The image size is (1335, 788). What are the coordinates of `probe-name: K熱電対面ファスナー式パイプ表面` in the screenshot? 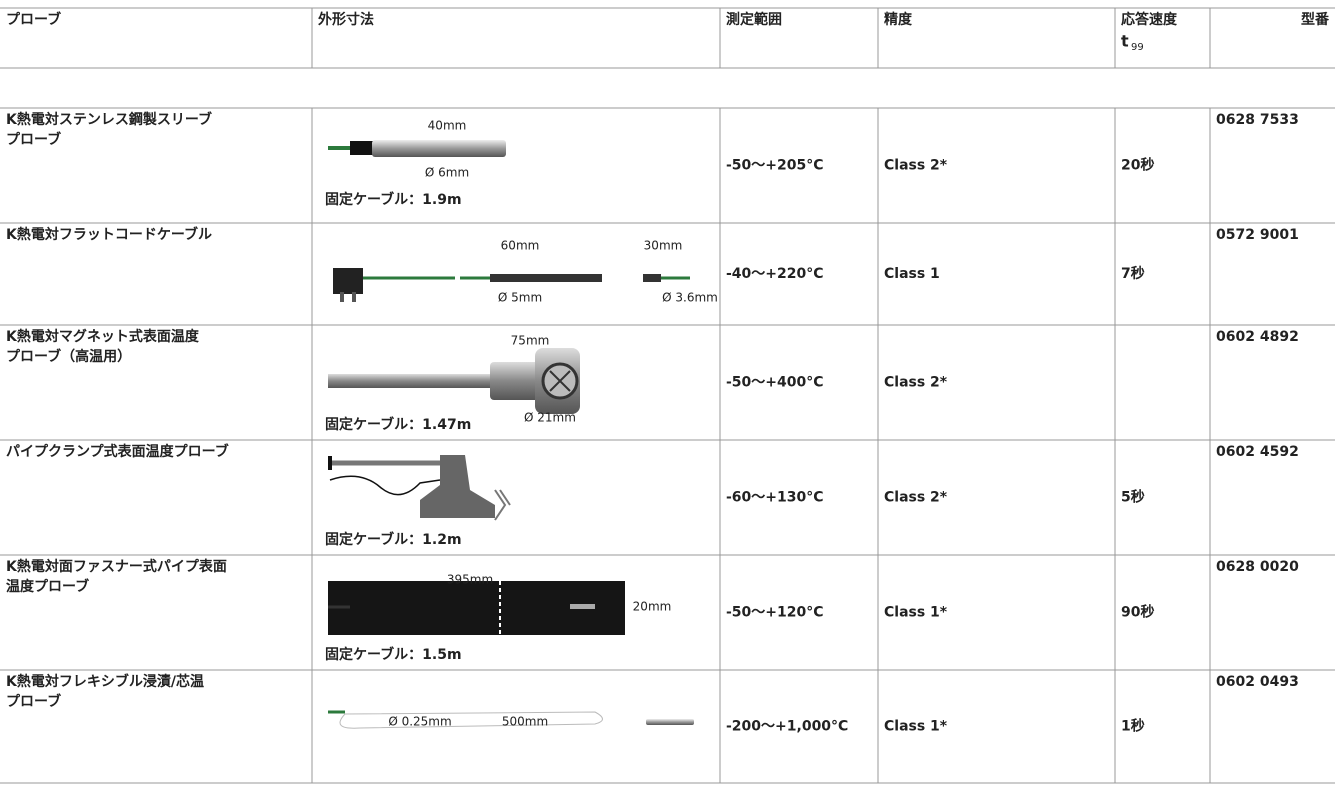 It's located at (116, 566).